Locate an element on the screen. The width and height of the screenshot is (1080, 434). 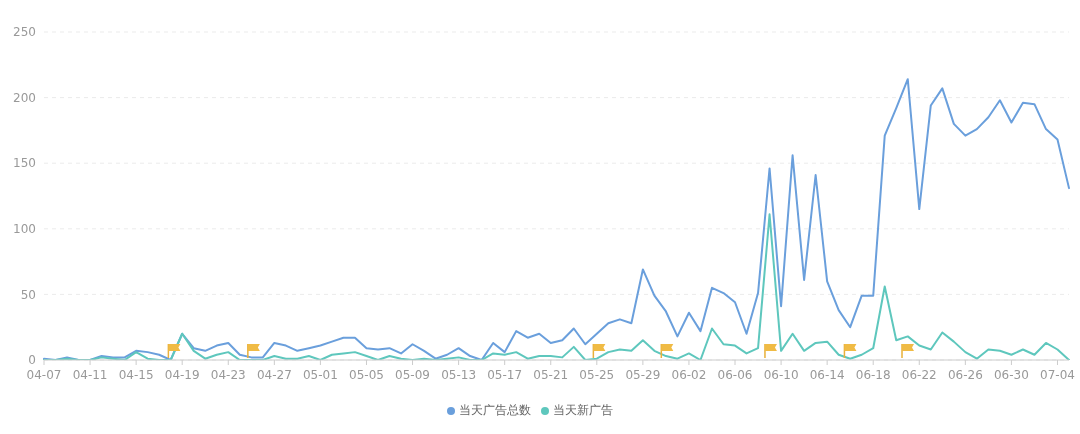
y-tick-label: 100 is located at coordinates (24, 229).